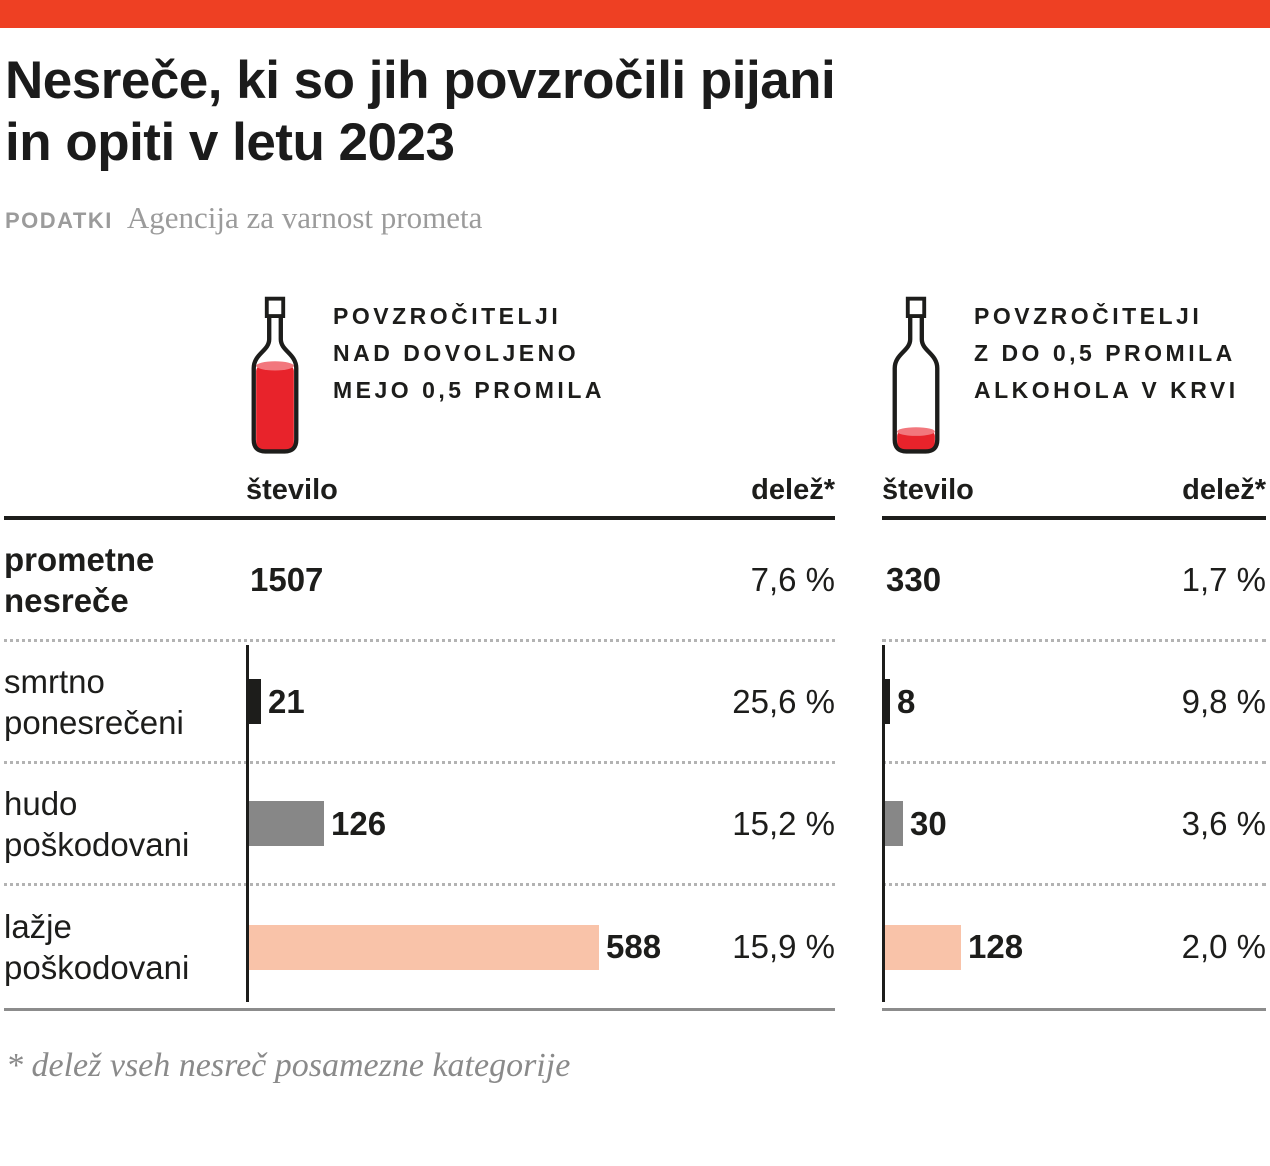 This screenshot has height=1166, width=1270. What do you see at coordinates (286, 701) in the screenshot?
I see `row-value: 21` at bounding box center [286, 701].